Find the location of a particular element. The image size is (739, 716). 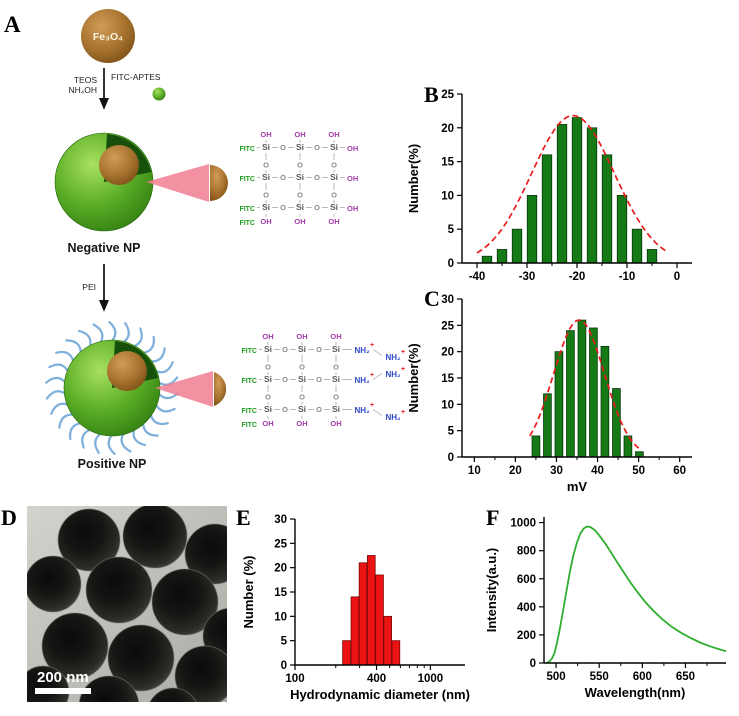

panel-a-label: A is located at coordinates (12, 24).